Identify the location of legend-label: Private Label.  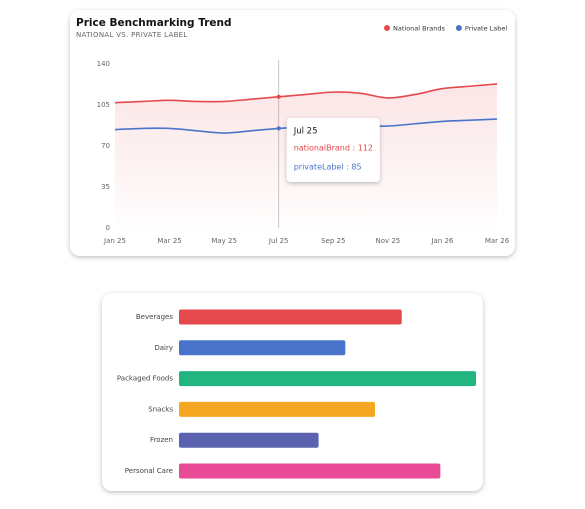
(486, 29).